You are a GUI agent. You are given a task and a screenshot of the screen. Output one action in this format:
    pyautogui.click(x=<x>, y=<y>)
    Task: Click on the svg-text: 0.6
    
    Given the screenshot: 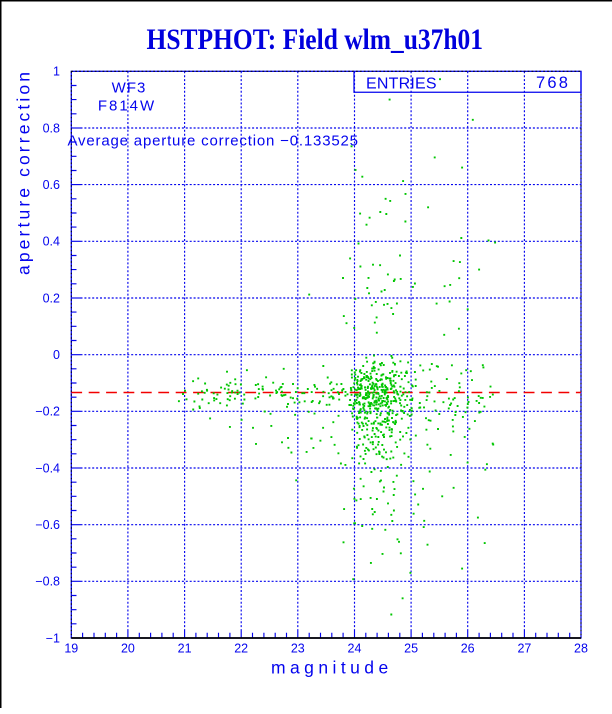 What is the action you would take?
    pyautogui.click(x=51, y=185)
    